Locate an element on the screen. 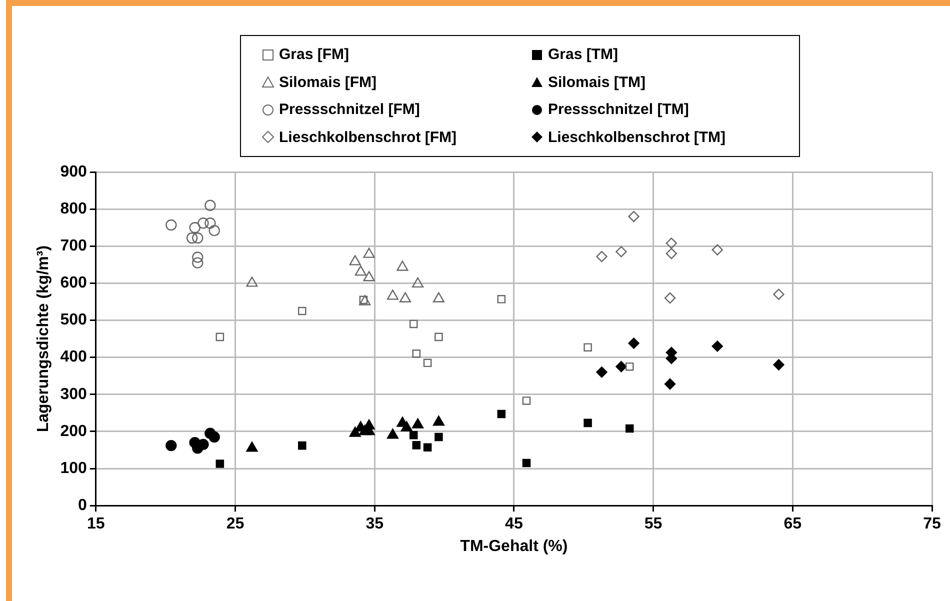 The image size is (950, 601). legend-label: Pressschnitzel [TM] is located at coordinates (618, 109).